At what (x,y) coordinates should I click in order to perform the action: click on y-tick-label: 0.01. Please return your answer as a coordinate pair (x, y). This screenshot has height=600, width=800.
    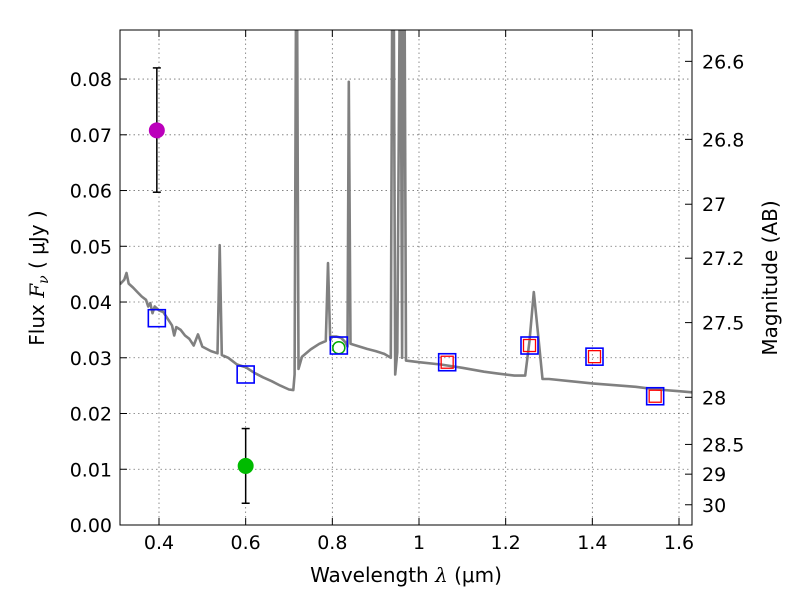
    Looking at the image, I should click on (91, 470).